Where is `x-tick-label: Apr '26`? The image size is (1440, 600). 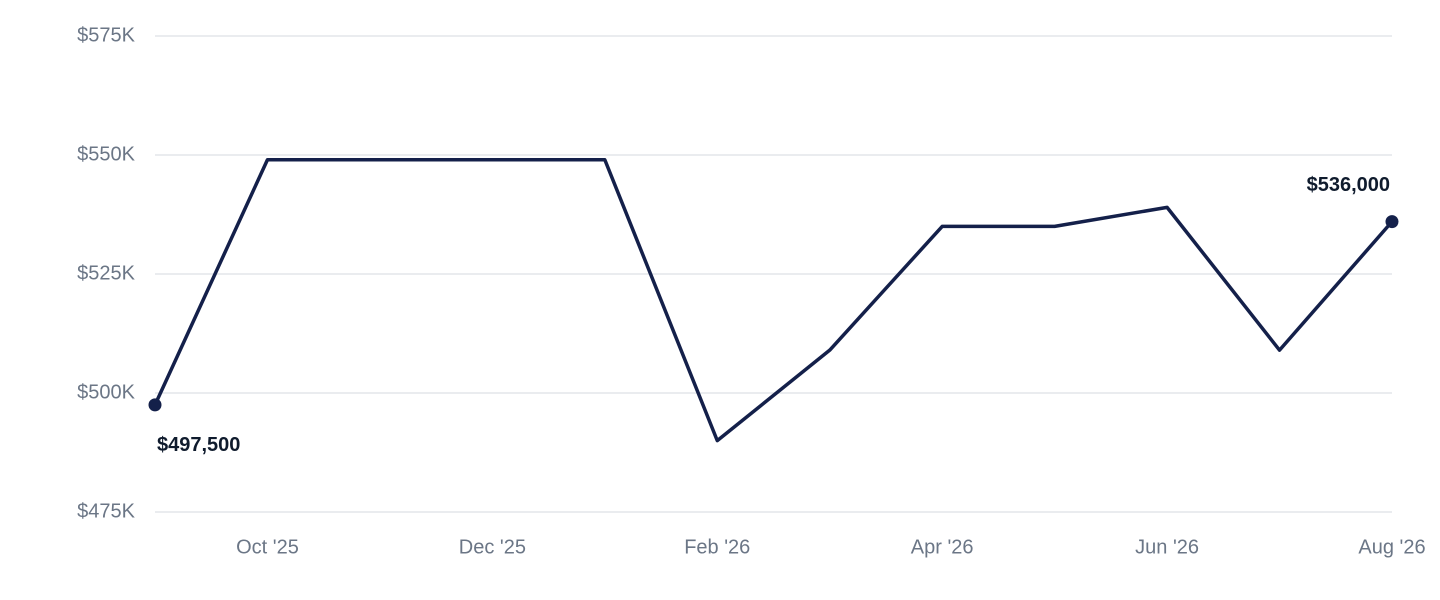
x-tick-label: Apr '26 is located at coordinates (942, 547).